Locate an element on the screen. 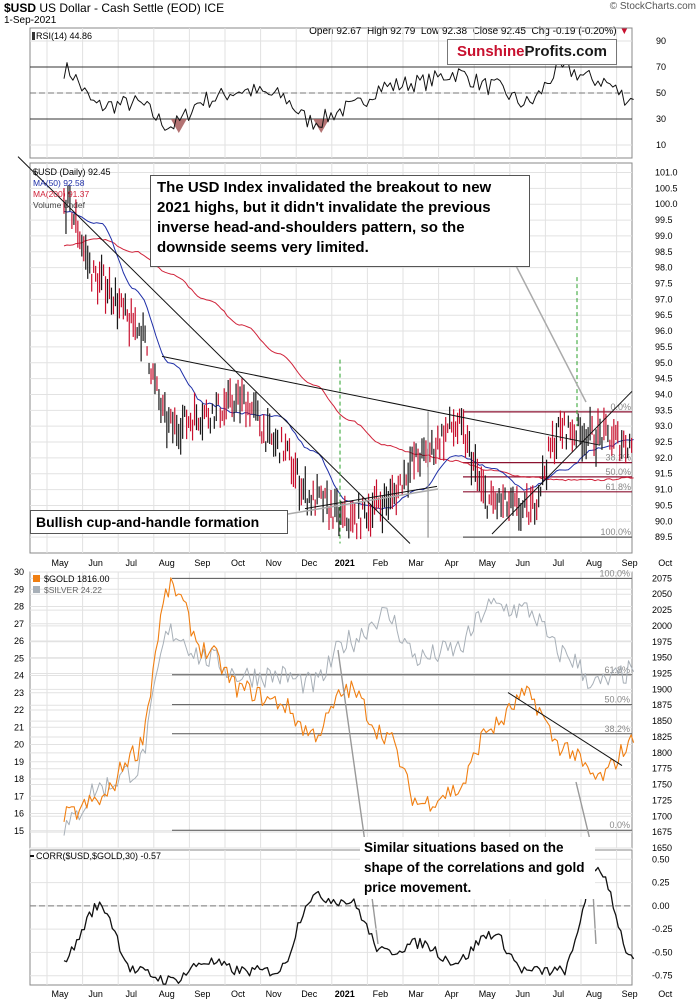  corr-month-label: Nov is located at coordinates (274, 994).